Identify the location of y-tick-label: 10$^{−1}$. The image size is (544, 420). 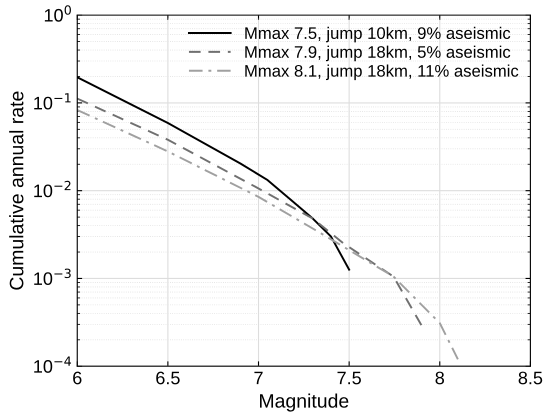
(52, 101).